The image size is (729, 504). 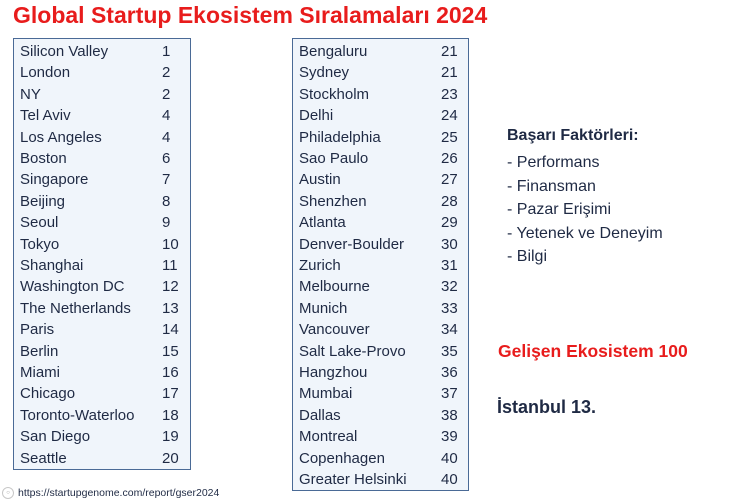 I want to click on list-item: Atlanta 29, so click(x=380, y=222).